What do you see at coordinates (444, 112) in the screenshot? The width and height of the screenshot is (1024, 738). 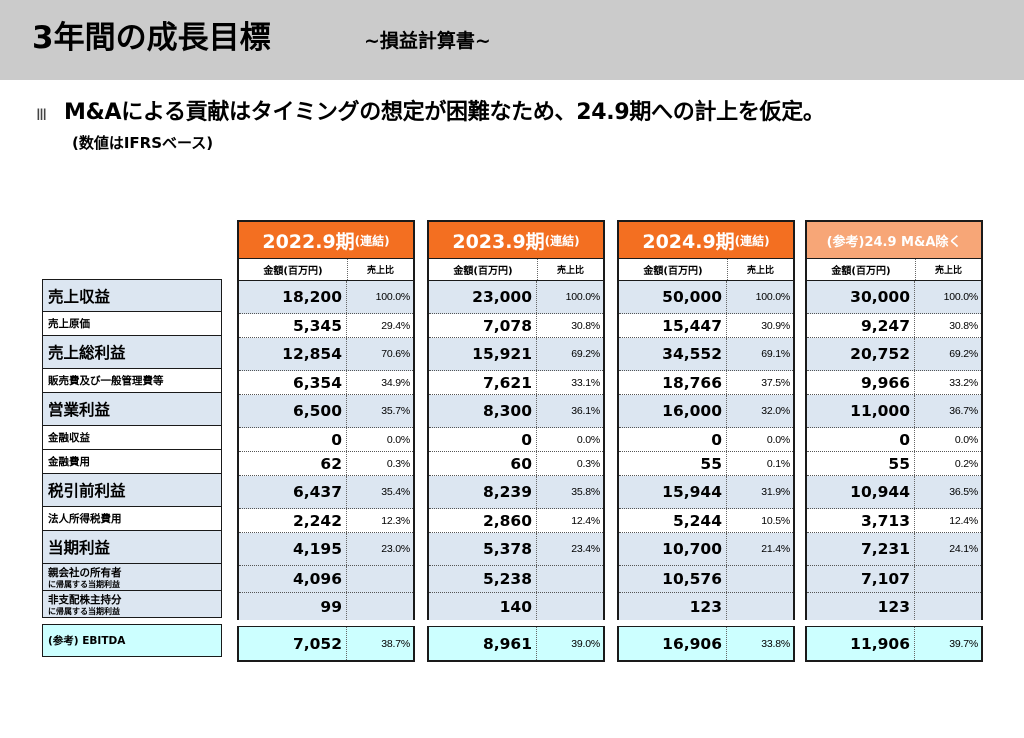 I see `headline: M&Aによる貢献はタイミングの想定が困難なため、24.9期への計上を仮定。` at bounding box center [444, 112].